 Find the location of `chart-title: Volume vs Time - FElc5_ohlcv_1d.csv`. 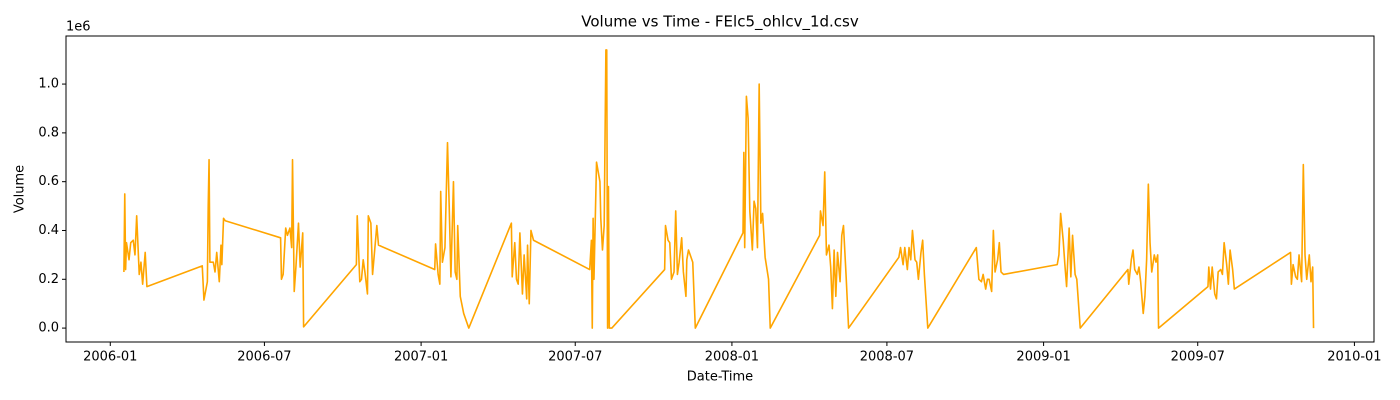

chart-title: Volume vs Time - FElc5_ohlcv_1d.csv is located at coordinates (720, 22).